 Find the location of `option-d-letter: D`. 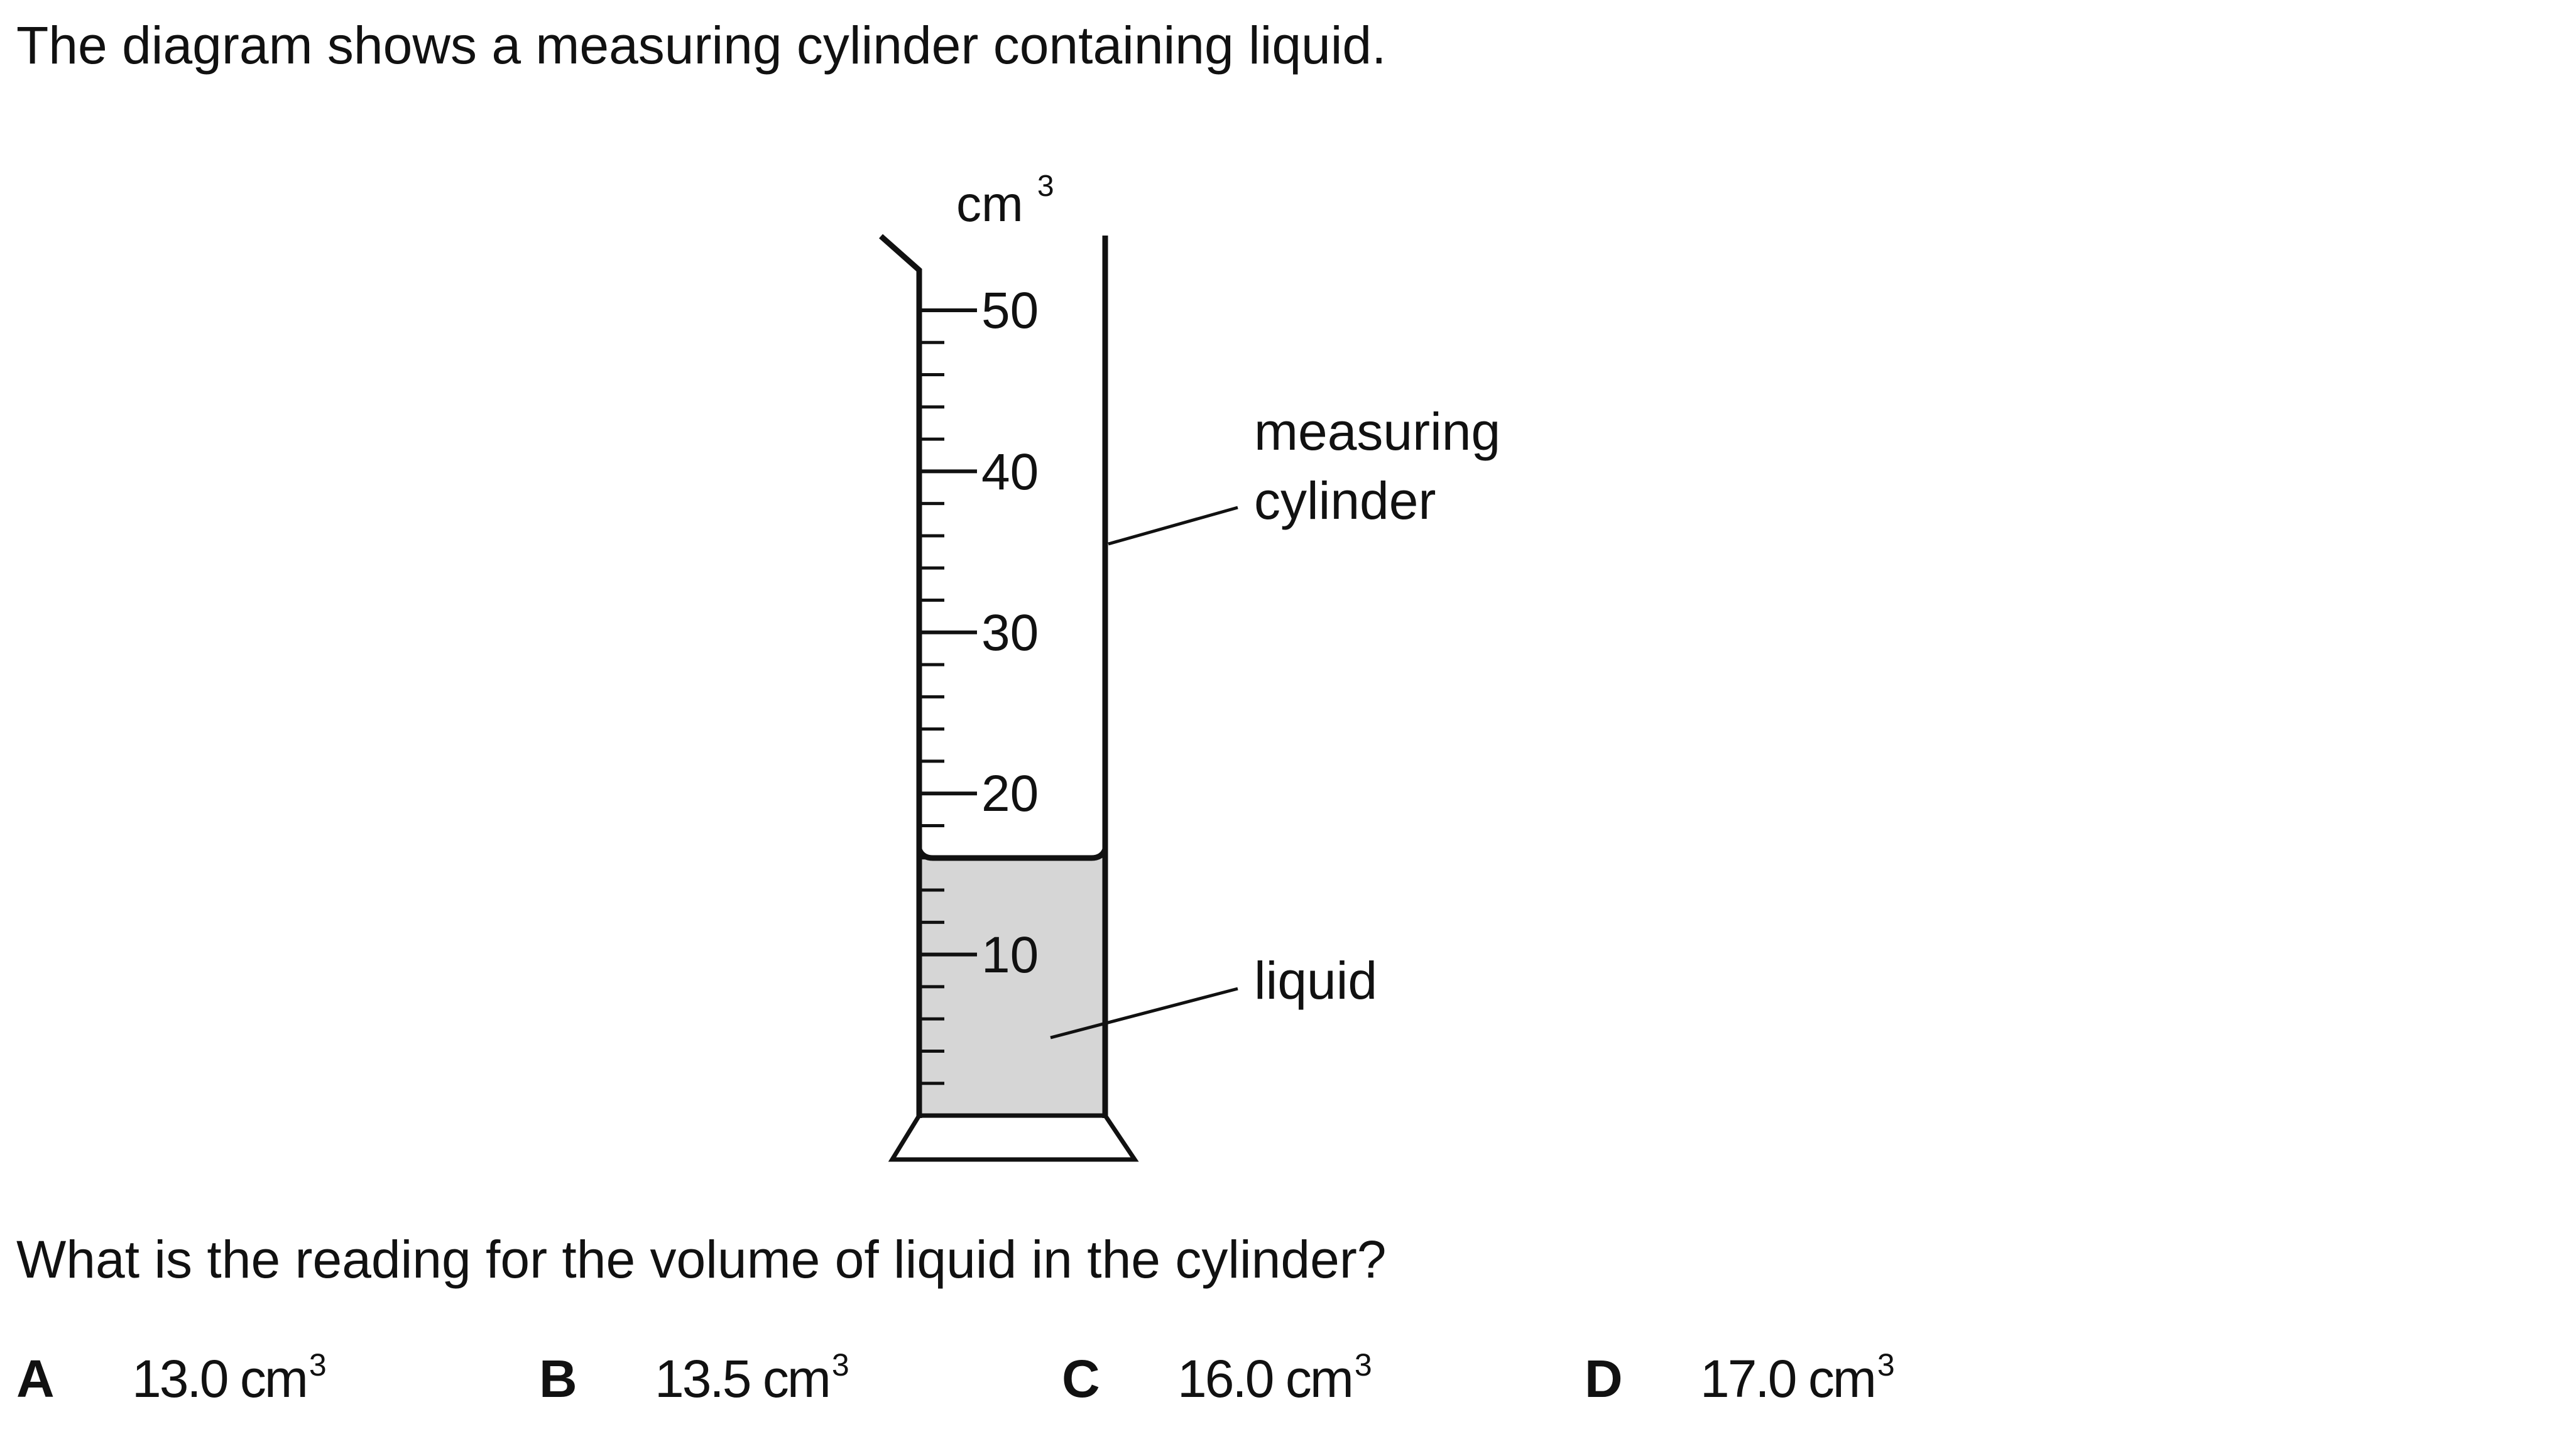

option-d-letter: D is located at coordinates (1604, 1378).